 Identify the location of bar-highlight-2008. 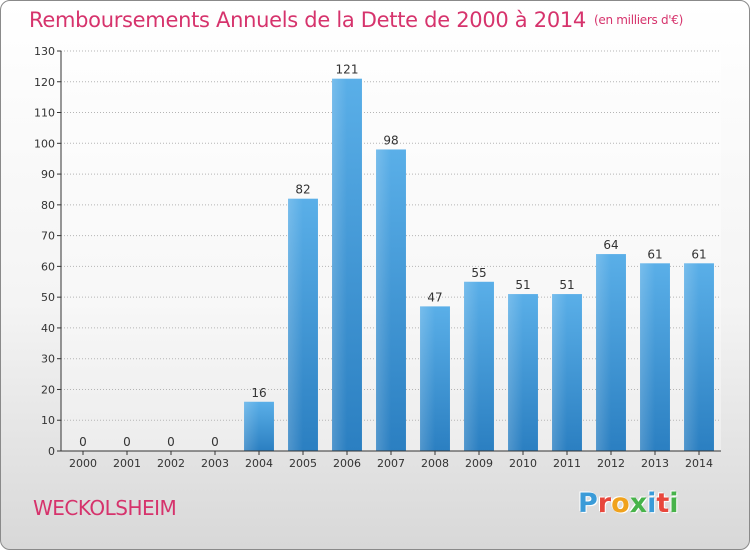
(427, 378).